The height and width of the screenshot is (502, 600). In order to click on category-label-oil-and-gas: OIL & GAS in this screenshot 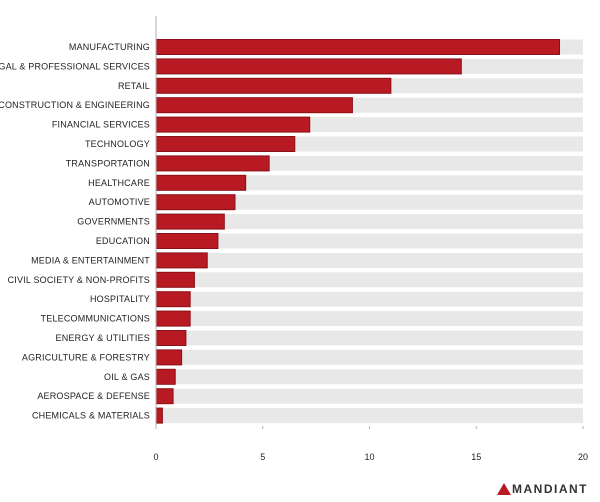, I will do `click(127, 377)`.